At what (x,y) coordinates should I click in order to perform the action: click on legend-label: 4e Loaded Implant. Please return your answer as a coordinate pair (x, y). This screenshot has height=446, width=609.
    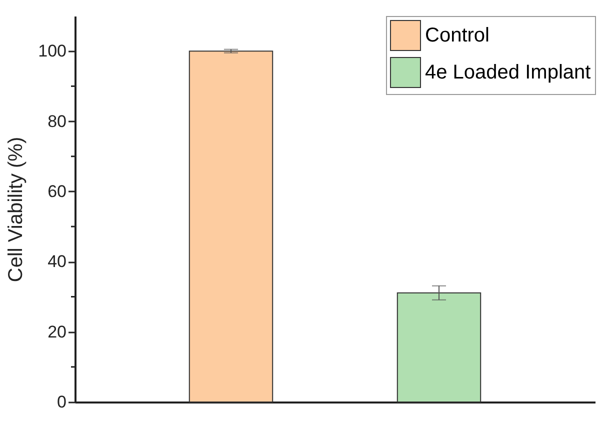
    Looking at the image, I should click on (508, 73).